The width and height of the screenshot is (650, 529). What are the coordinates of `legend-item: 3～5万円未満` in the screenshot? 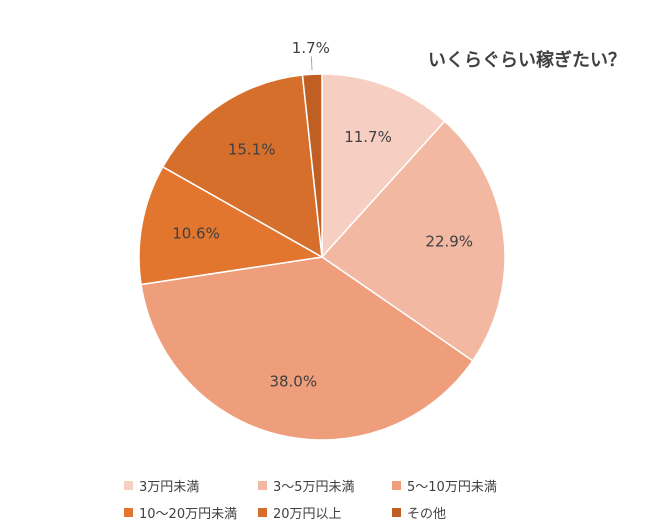 It's located at (325, 485).